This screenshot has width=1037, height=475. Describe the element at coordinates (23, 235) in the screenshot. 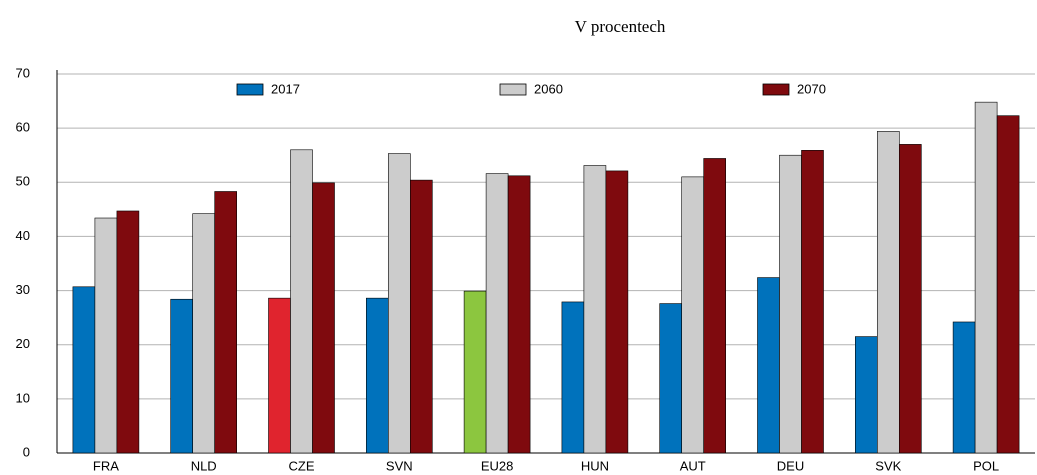

I see `y-tick-label: 40` at that location.